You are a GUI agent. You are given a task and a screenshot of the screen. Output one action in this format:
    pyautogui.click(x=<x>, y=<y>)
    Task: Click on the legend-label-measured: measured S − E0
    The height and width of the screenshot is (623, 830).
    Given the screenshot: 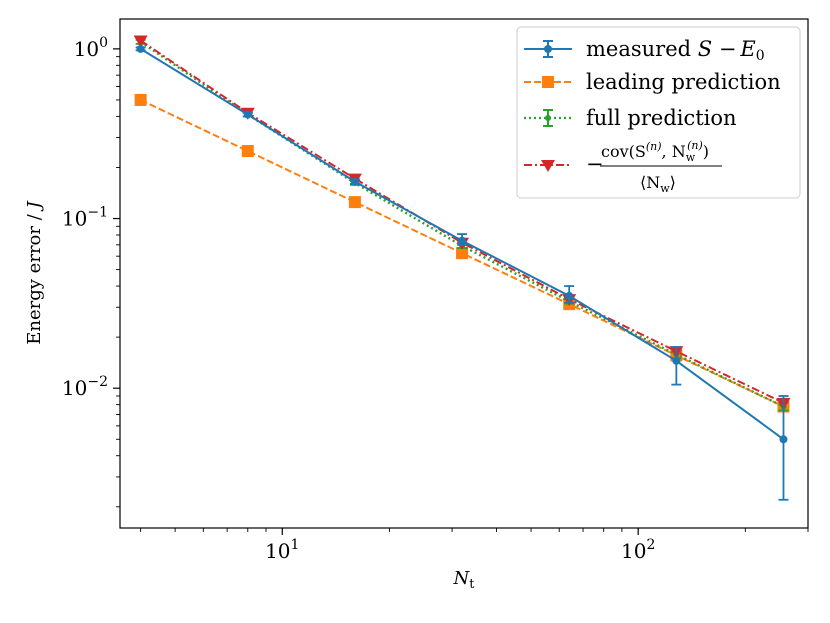 What is the action you would take?
    pyautogui.click(x=675, y=50)
    